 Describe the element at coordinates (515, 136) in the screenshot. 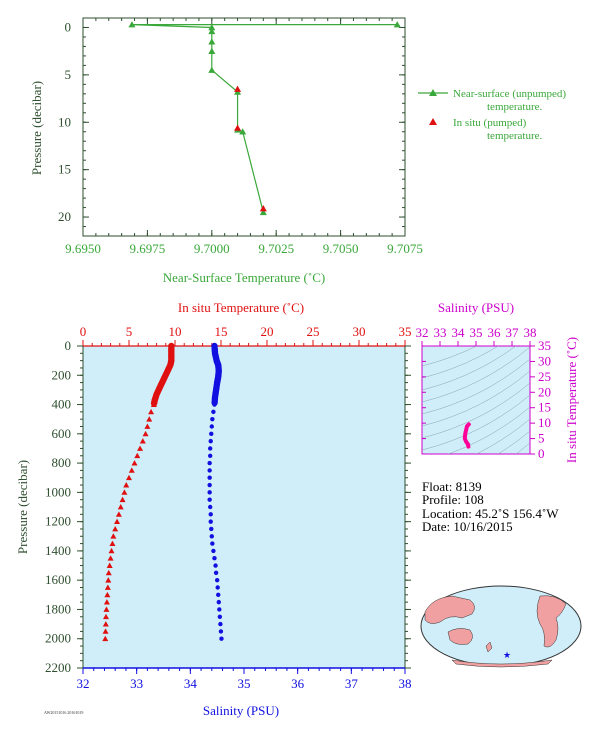

I see `legend-pumped-line2: temperature.` at that location.